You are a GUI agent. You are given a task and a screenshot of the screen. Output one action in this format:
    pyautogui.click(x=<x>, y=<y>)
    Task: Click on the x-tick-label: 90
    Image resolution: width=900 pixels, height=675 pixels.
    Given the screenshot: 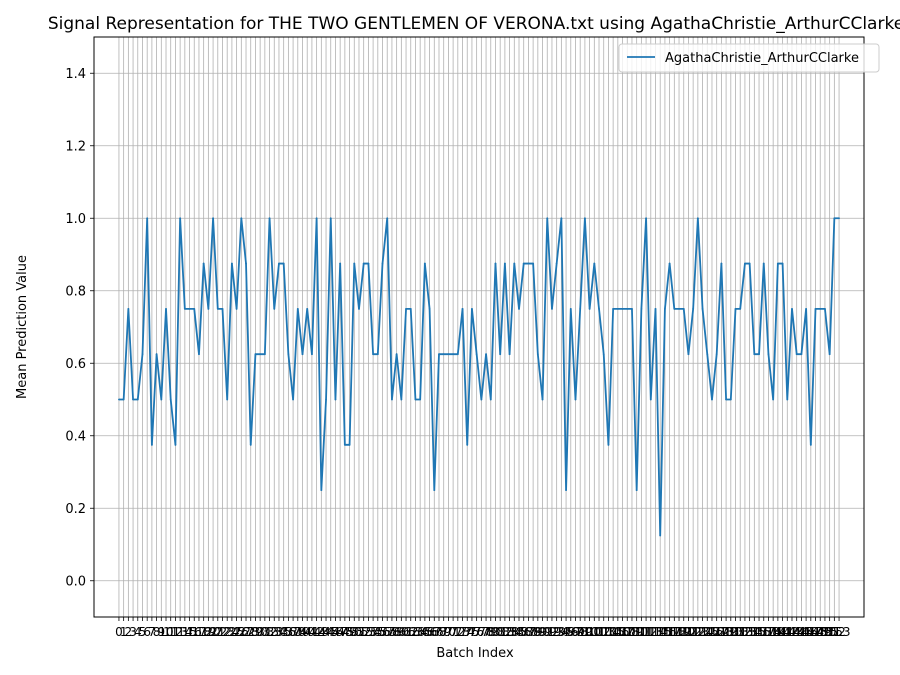 What is the action you would take?
    pyautogui.click(x=542, y=632)
    